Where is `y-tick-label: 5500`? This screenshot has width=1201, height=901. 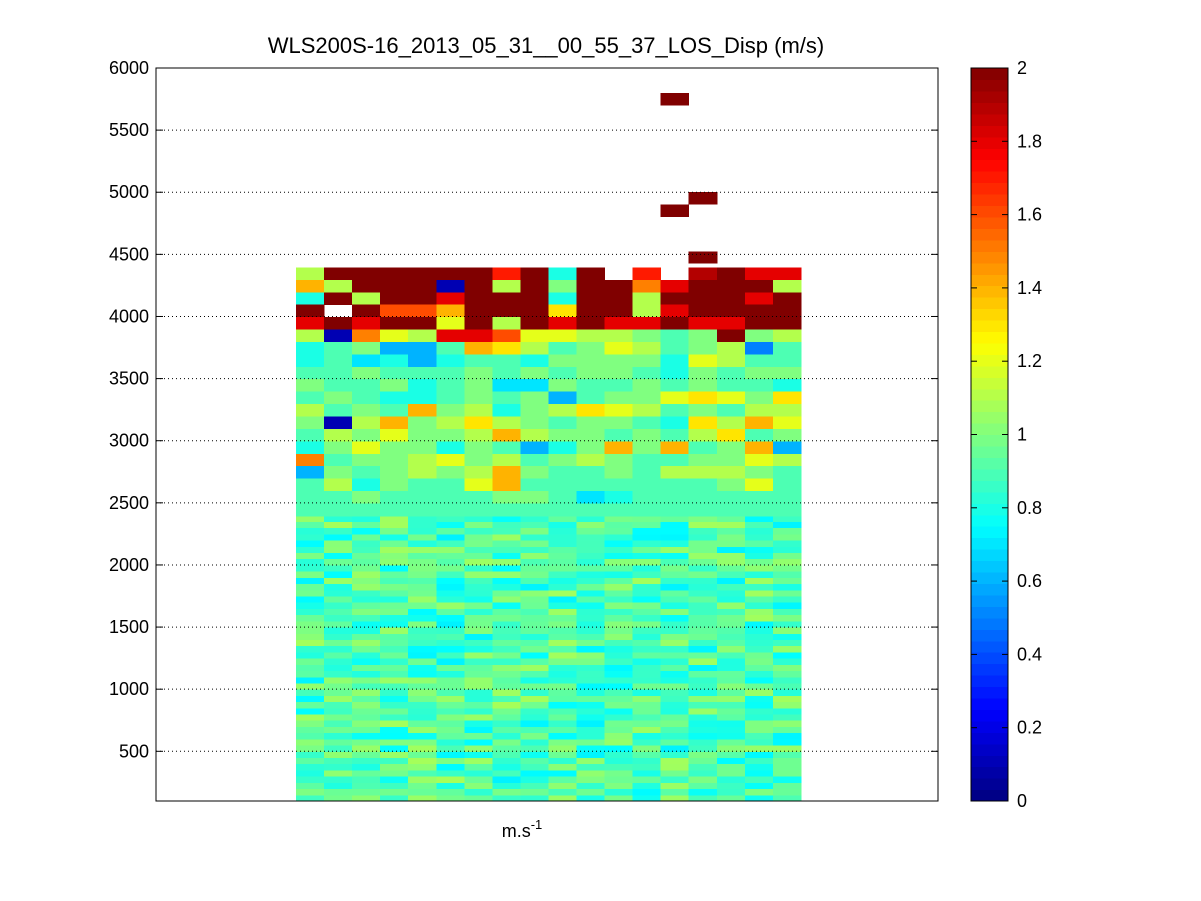
y-tick-label: 5500 is located at coordinates (129, 130).